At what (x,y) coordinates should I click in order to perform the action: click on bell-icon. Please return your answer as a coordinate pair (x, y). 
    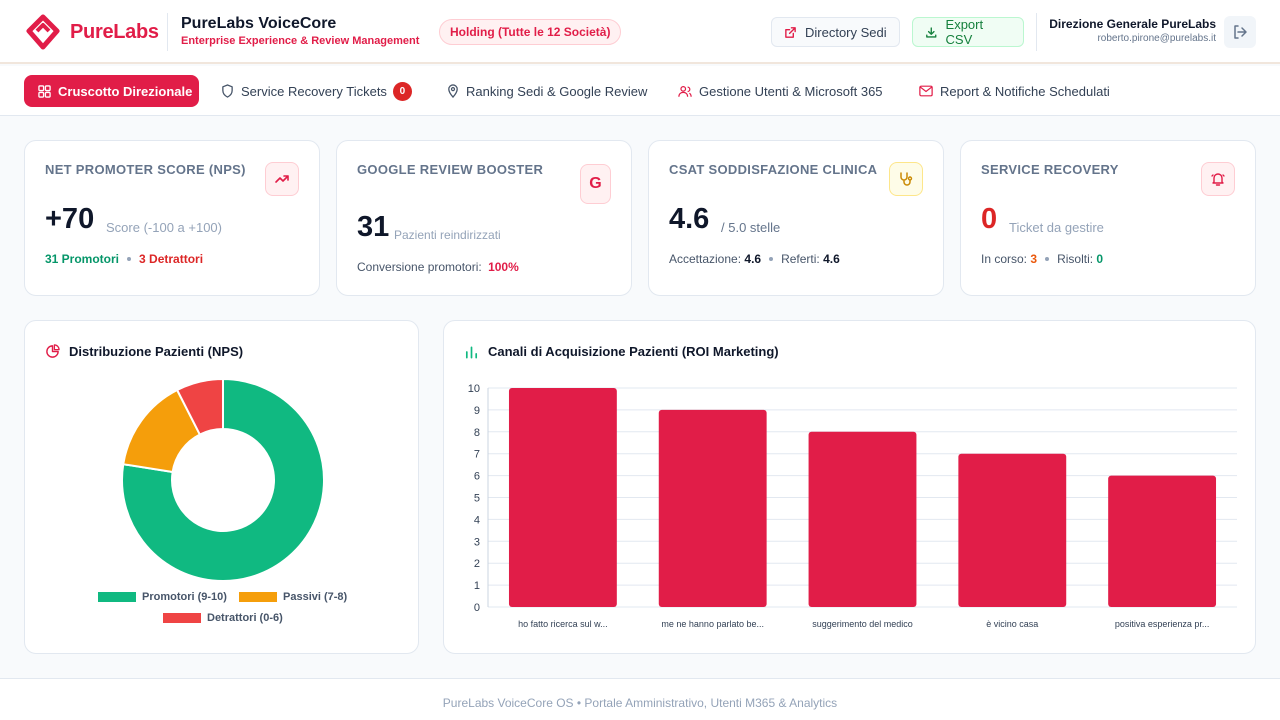
    Looking at the image, I should click on (1218, 179).